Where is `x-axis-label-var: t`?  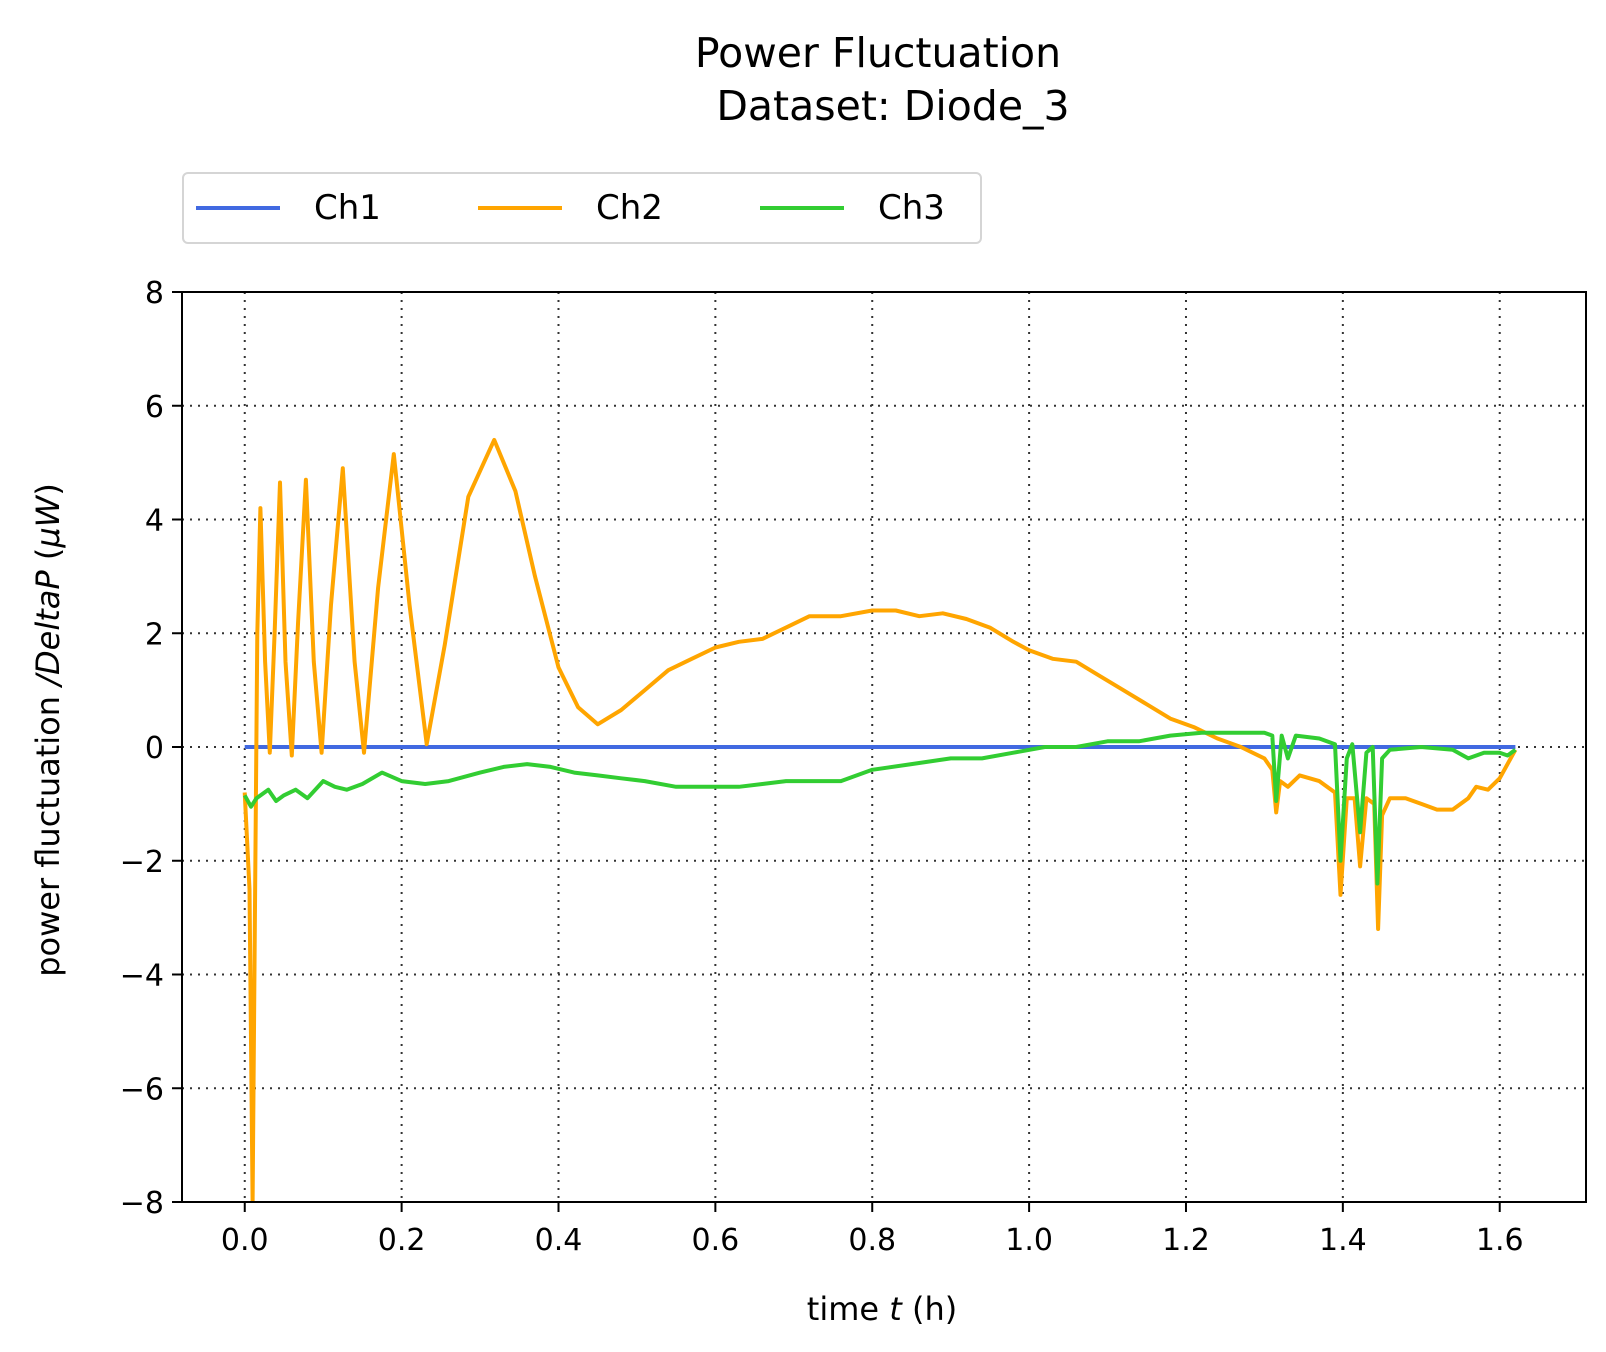
x-axis-label-var: t is located at coordinates (895, 1309).